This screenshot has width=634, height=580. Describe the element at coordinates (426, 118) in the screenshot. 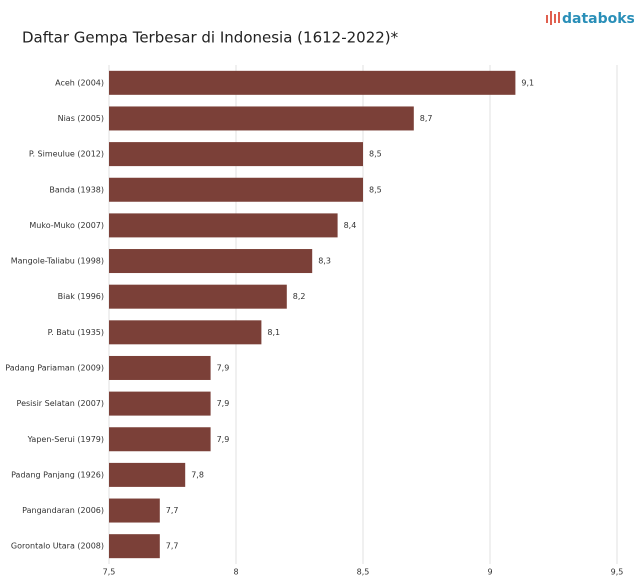

I see `value-label: 8,7` at that location.